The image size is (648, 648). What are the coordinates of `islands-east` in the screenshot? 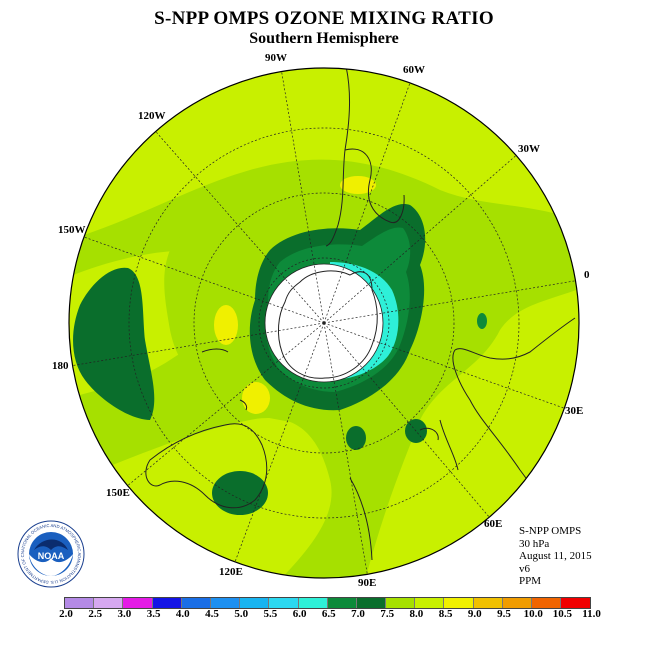 It's located at (404, 490).